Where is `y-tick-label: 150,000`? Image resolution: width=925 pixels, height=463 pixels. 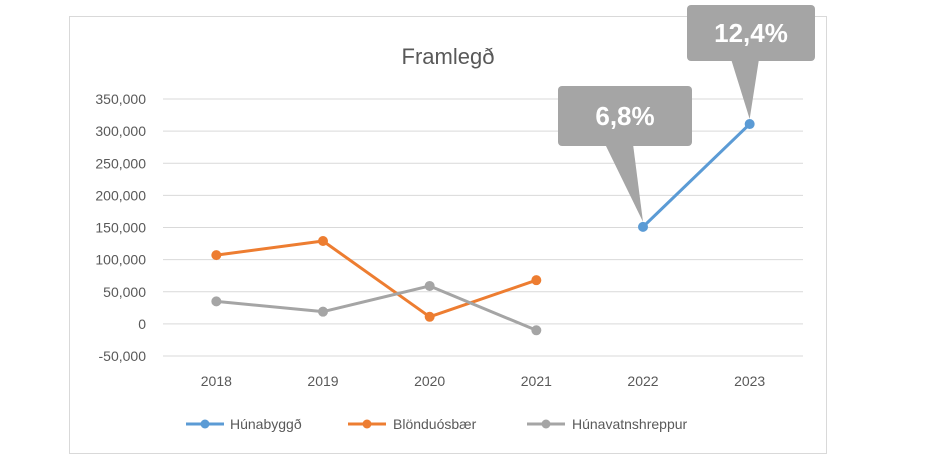
y-tick-label: 150,000 is located at coordinates (120, 228).